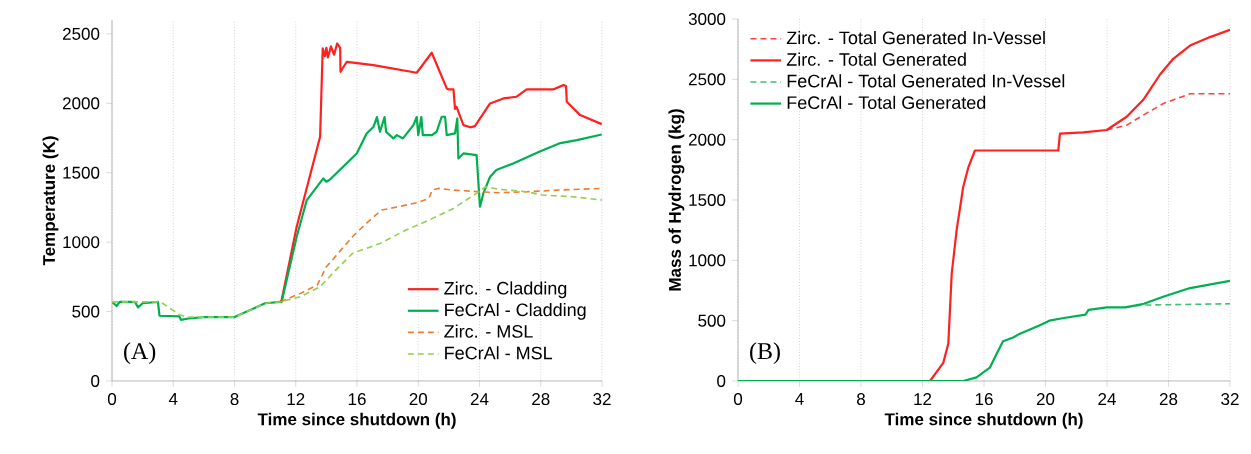 The image size is (1251, 454). What do you see at coordinates (50, 201) in the screenshot?
I see `y-axis-title: Temperature (K)` at bounding box center [50, 201].